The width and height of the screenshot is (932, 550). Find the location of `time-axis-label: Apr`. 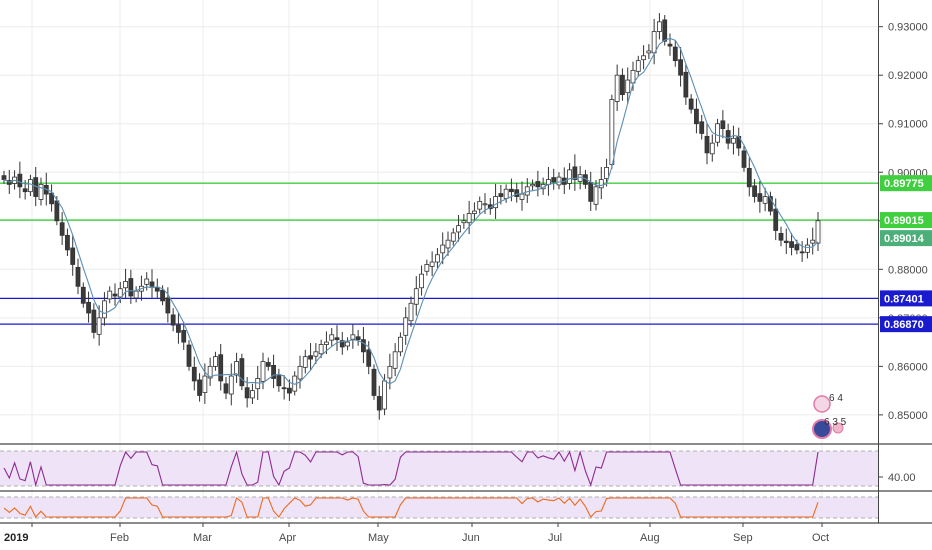

time-axis-label: Apr is located at coordinates (287, 538).